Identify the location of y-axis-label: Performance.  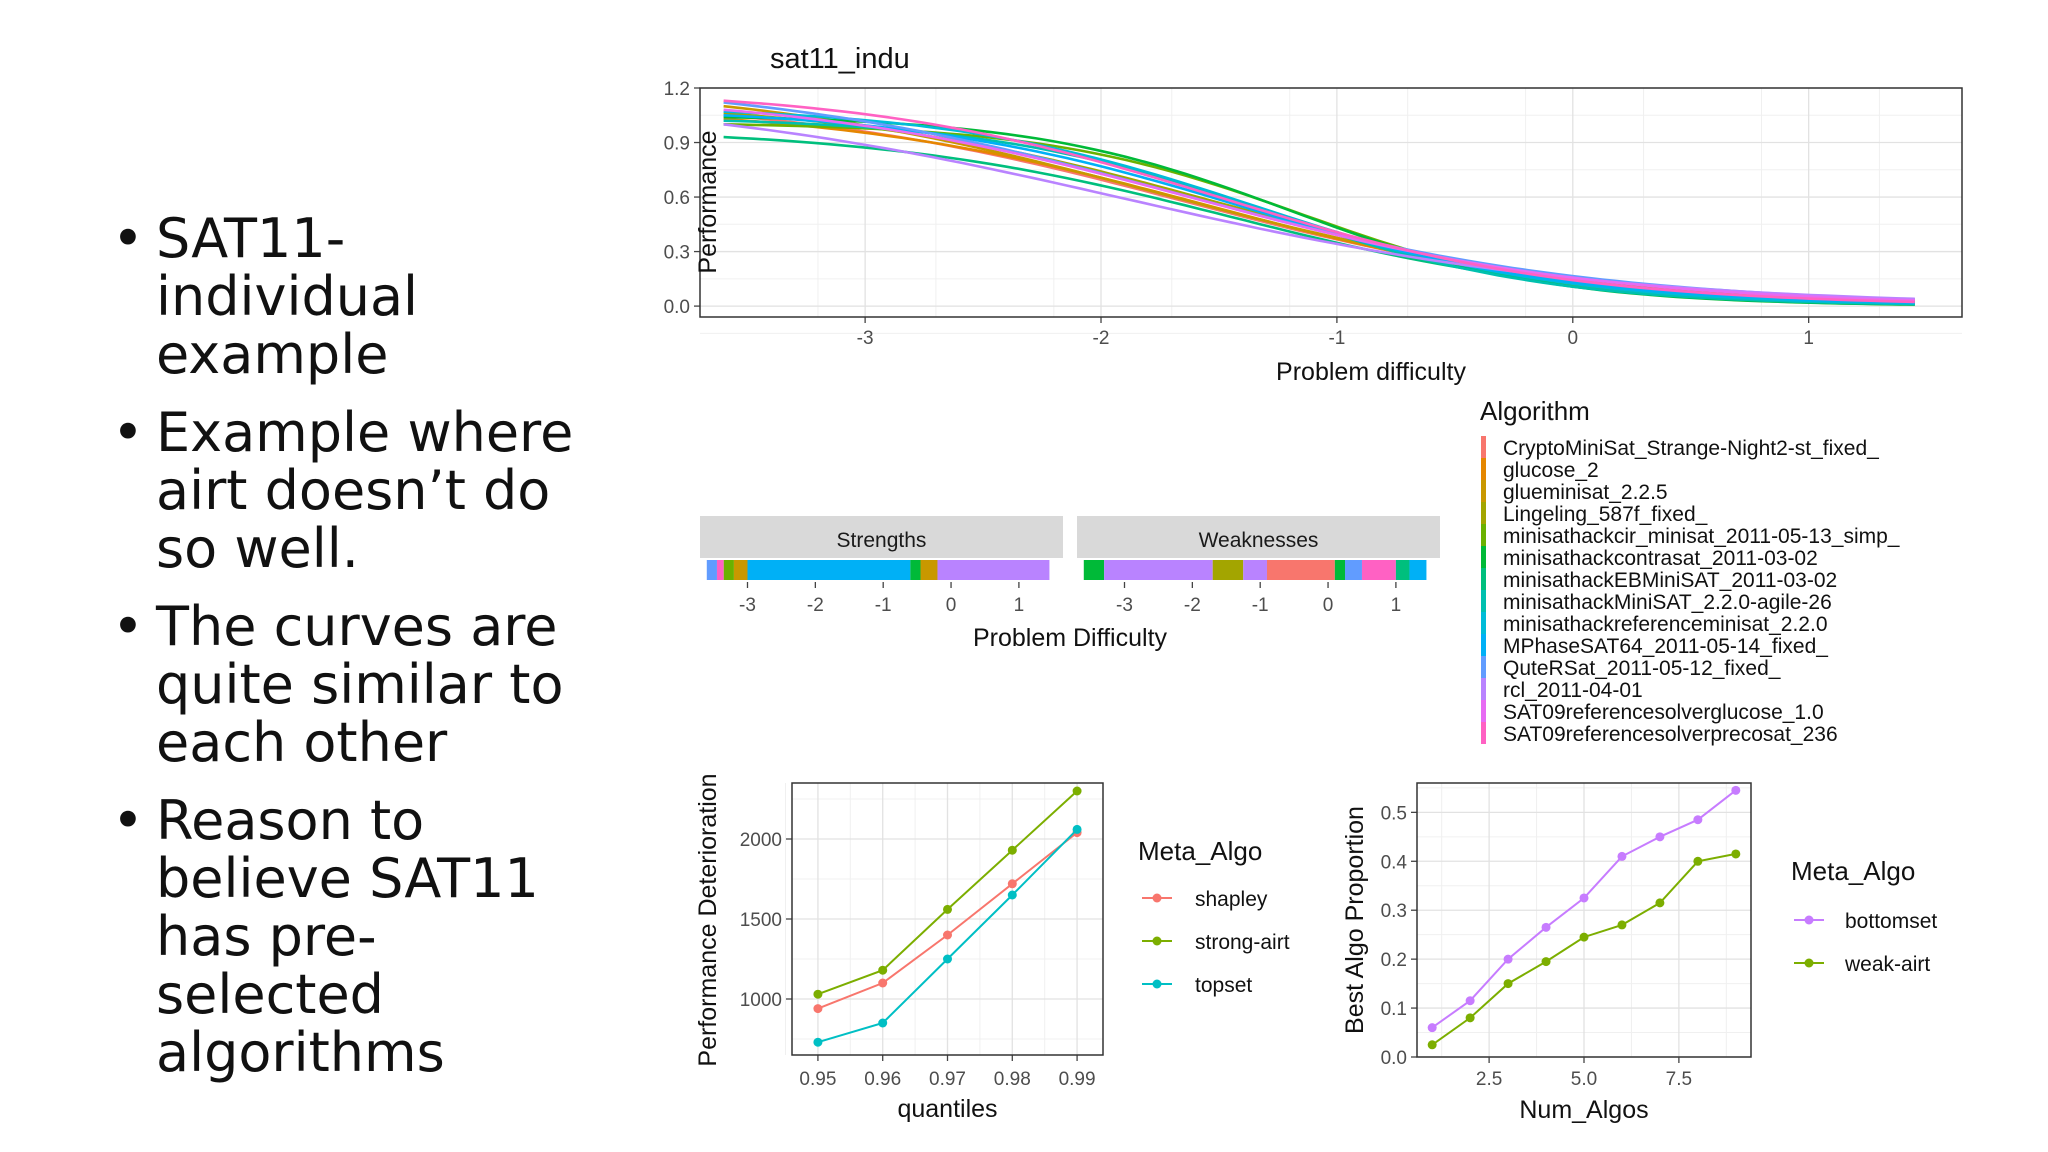
(708, 201).